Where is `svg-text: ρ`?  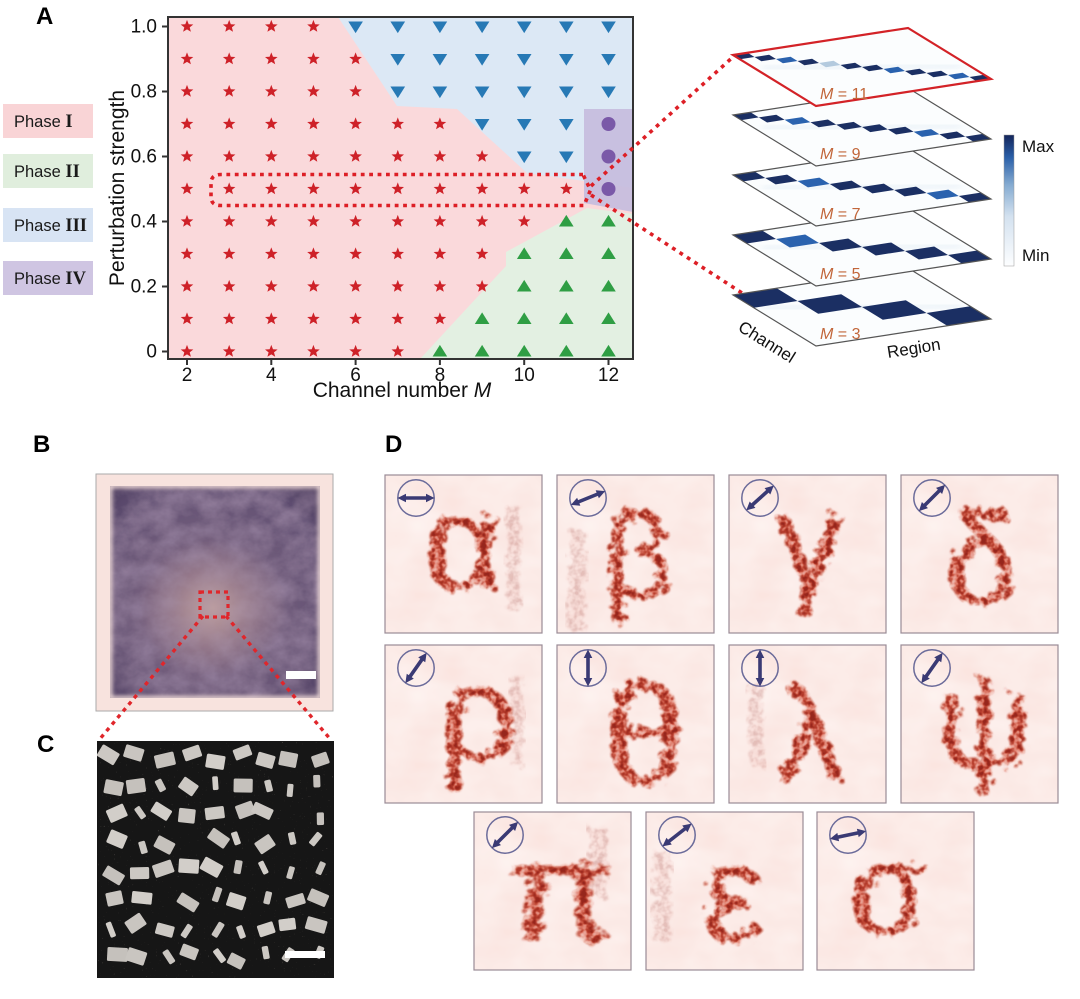 svg-text: ρ is located at coordinates (478, 714).